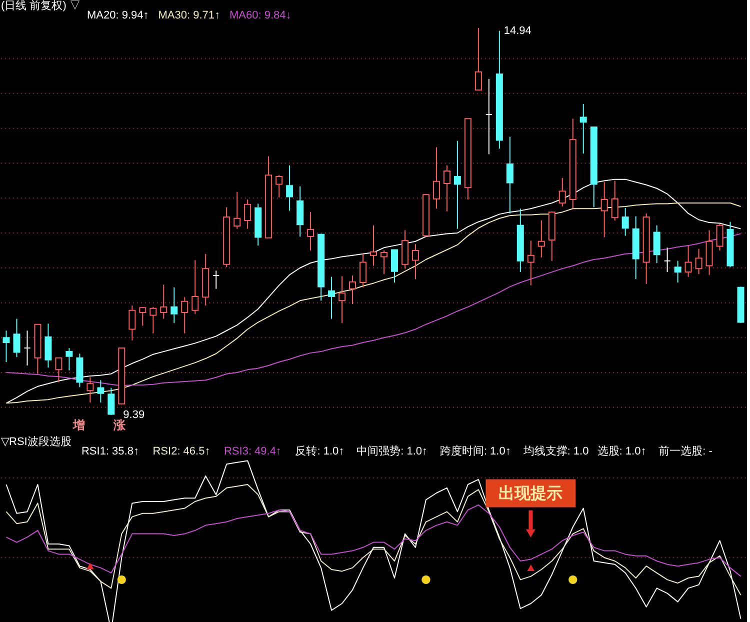  Describe the element at coordinates (119, 425) in the screenshot. I see `text: 涨` at that location.